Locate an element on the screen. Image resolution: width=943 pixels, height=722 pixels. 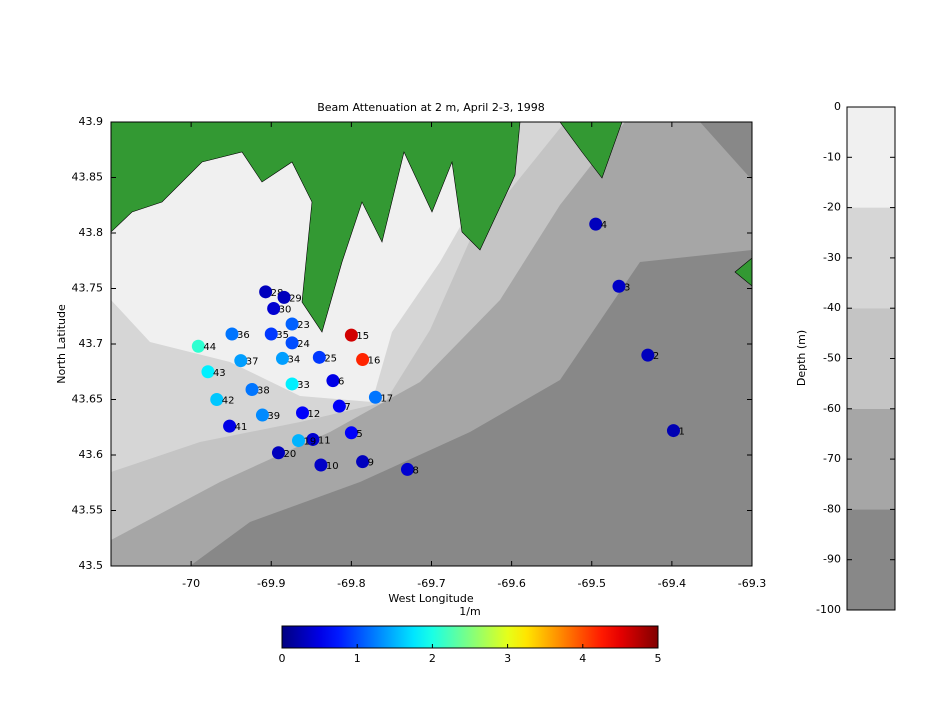
station-label: 4 is located at coordinates (604, 225).